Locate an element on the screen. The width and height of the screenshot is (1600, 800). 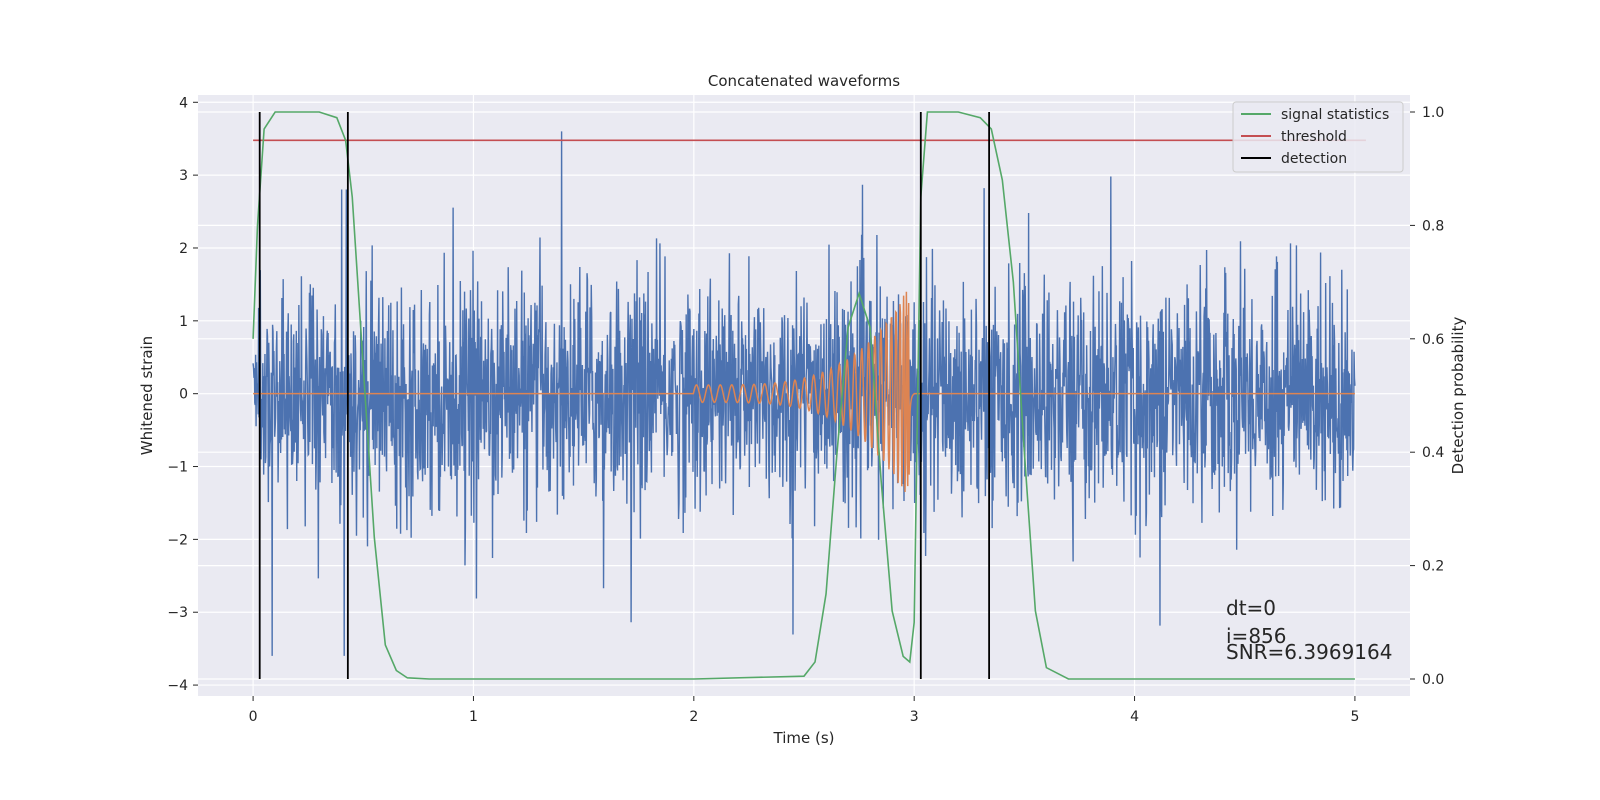
y-axis-label-left: Whitened strain is located at coordinates (147, 395).